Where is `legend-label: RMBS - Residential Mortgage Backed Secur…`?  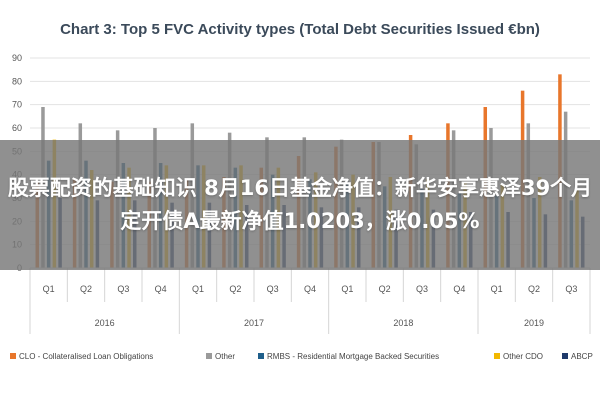
legend-label: RMBS - Residential Mortgage Backed Secur… is located at coordinates (353, 356).